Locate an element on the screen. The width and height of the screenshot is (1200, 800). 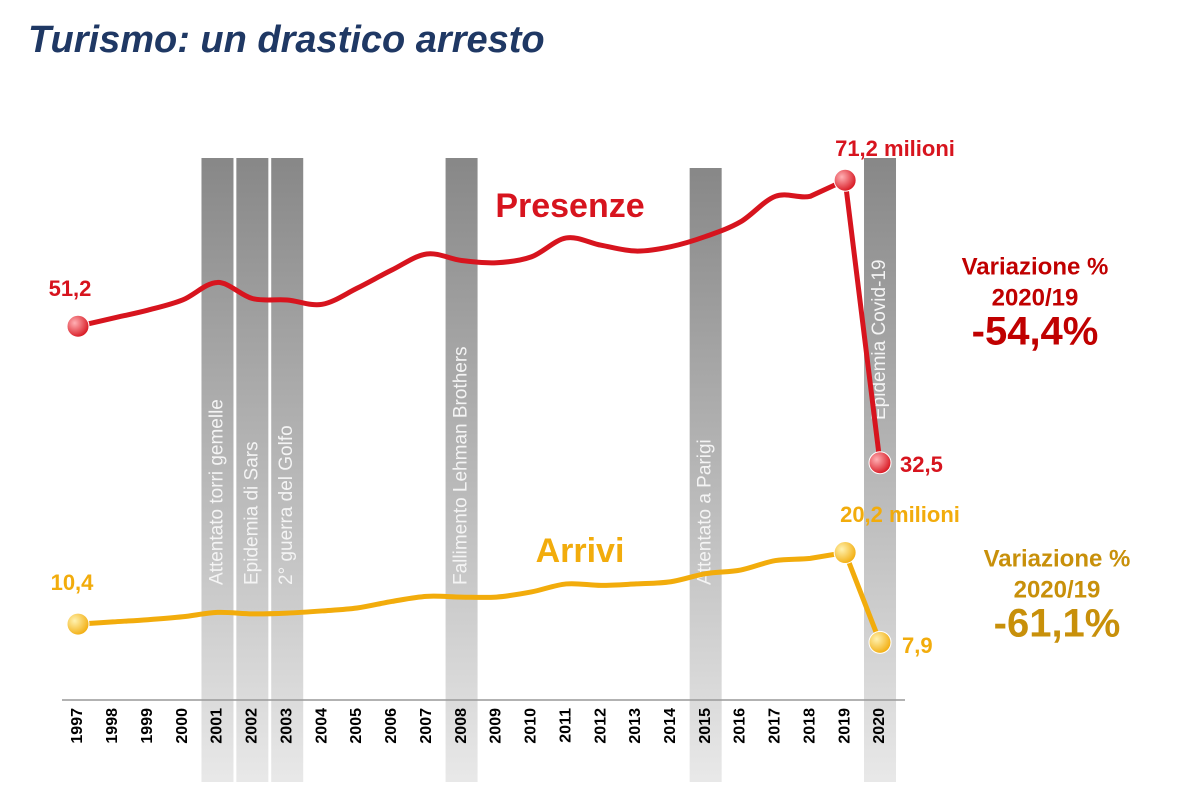
x-tick-label: 2016 is located at coordinates (740, 726).